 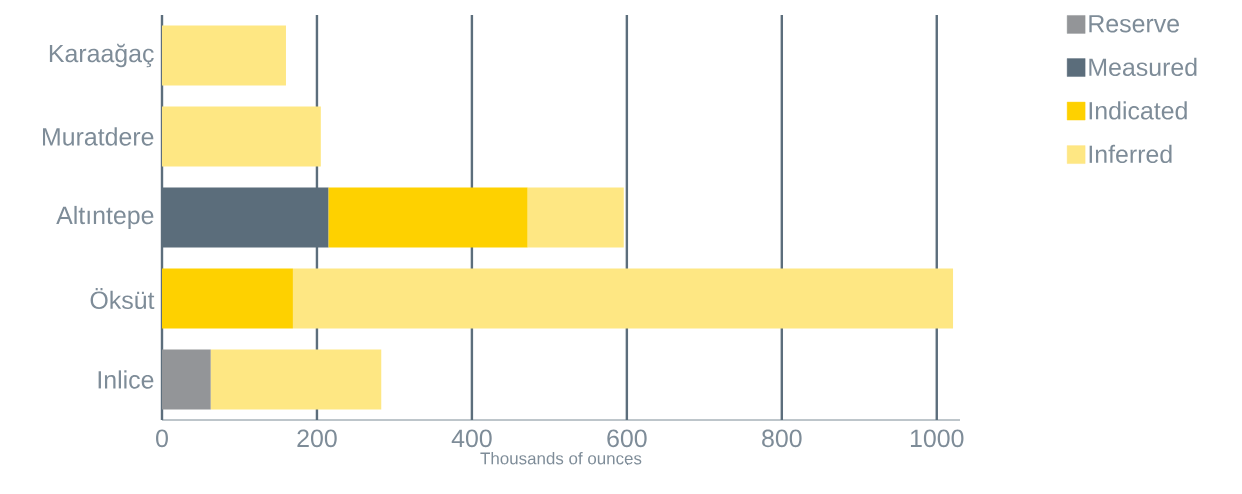 I want to click on y-tick-label: Inlice, so click(x=126, y=379).